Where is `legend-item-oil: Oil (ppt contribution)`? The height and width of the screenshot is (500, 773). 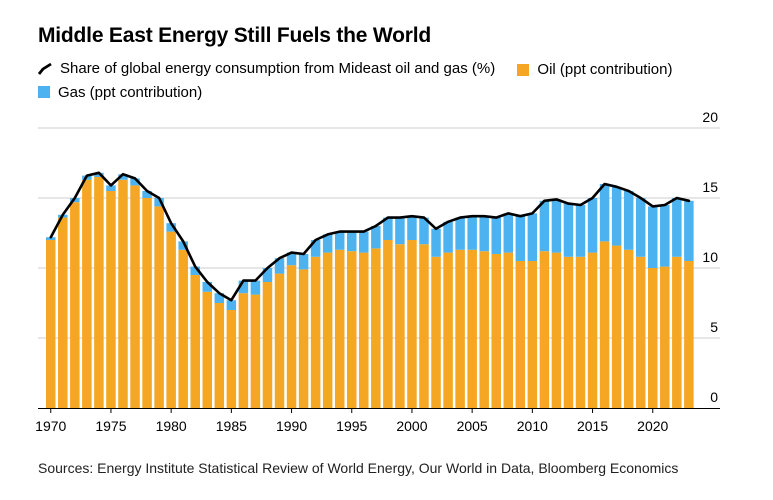
legend-item-oil: Oil (ppt contribution) is located at coordinates (594, 69).